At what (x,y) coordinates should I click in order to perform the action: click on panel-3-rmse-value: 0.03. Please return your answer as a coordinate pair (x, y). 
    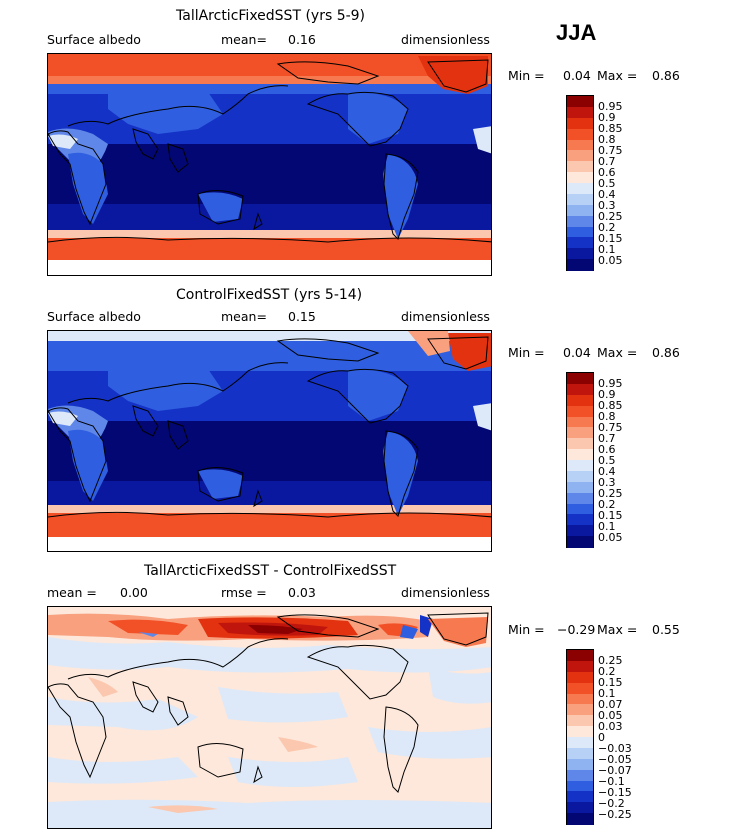
    Looking at the image, I should click on (302, 592).